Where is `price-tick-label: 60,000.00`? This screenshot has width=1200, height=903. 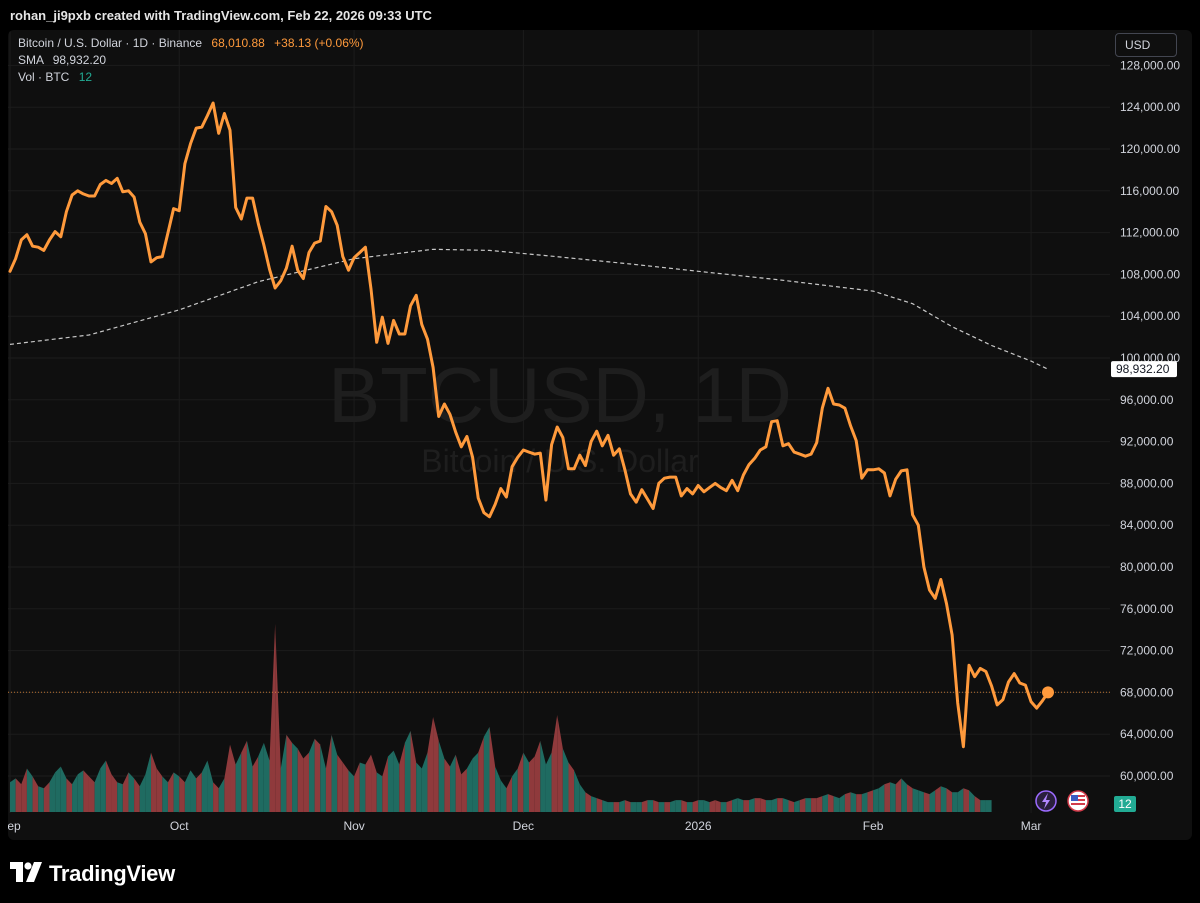
price-tick-label: 60,000.00 is located at coordinates (1147, 776).